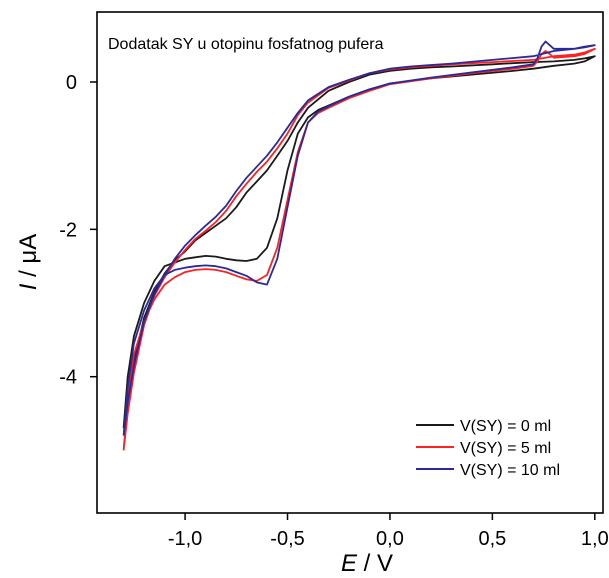  I want to click on x-tick-label: 0,0, so click(390, 539).